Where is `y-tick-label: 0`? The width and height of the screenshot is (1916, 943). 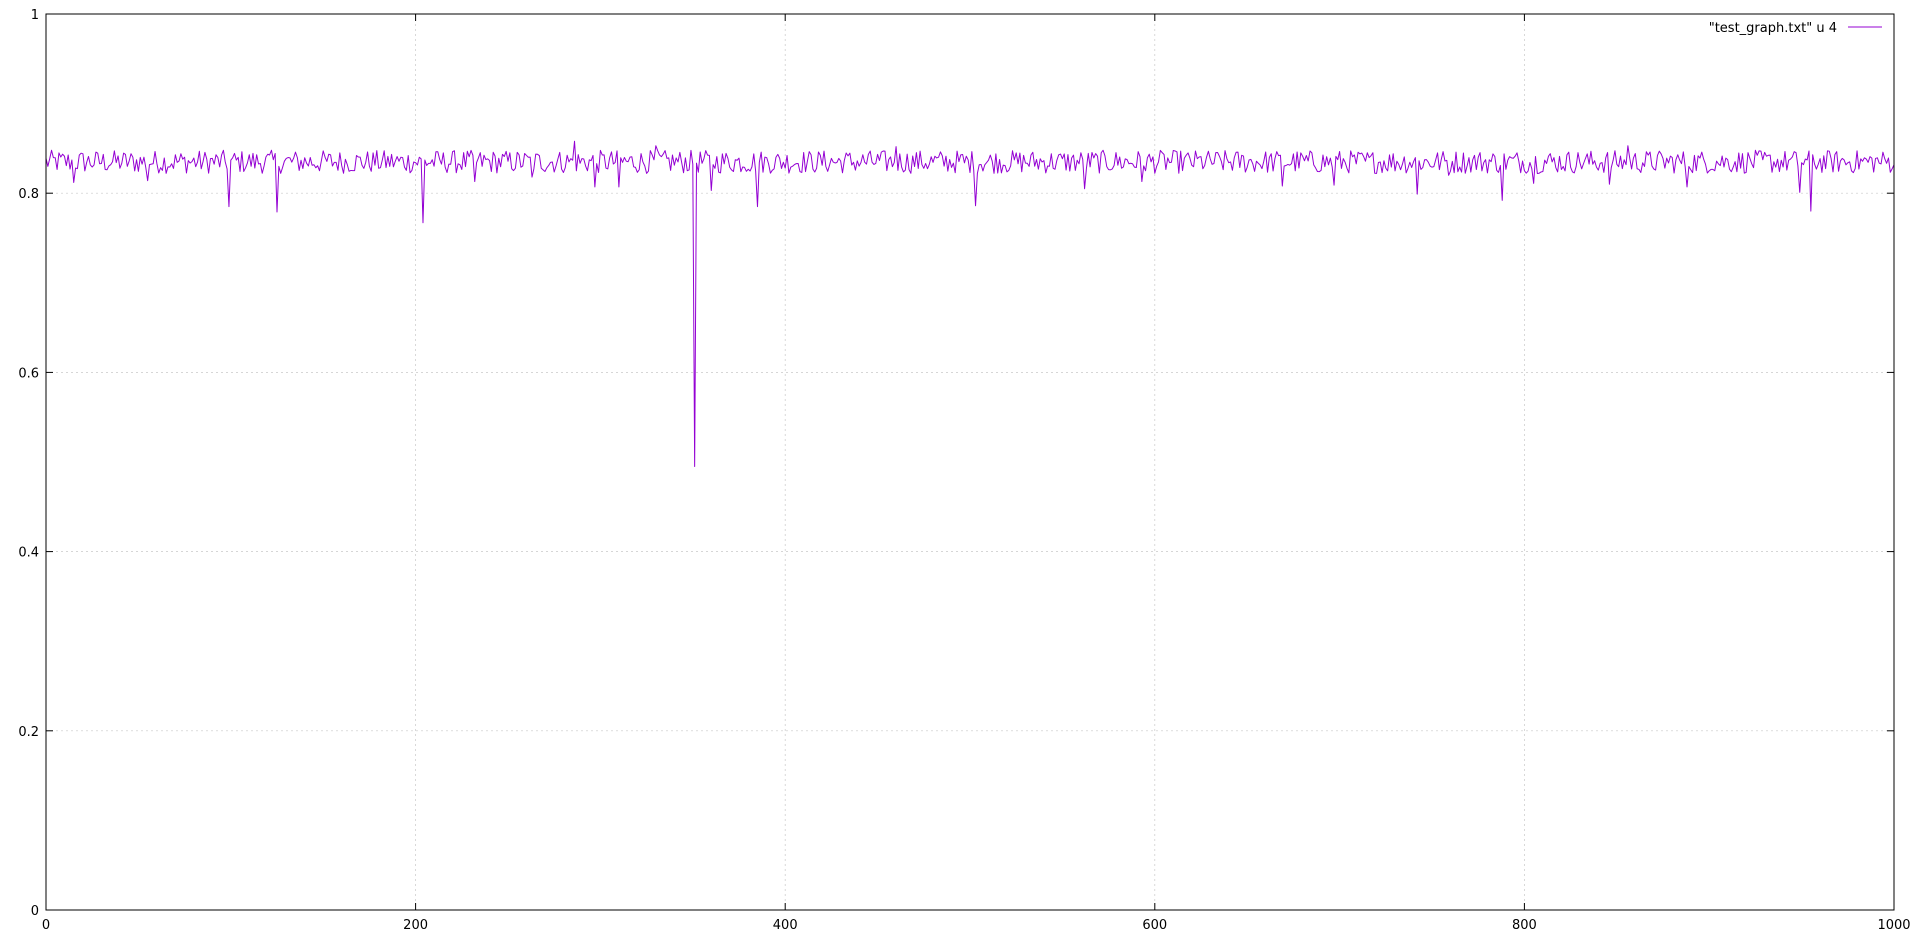
y-tick-label: 0 is located at coordinates (35, 911).